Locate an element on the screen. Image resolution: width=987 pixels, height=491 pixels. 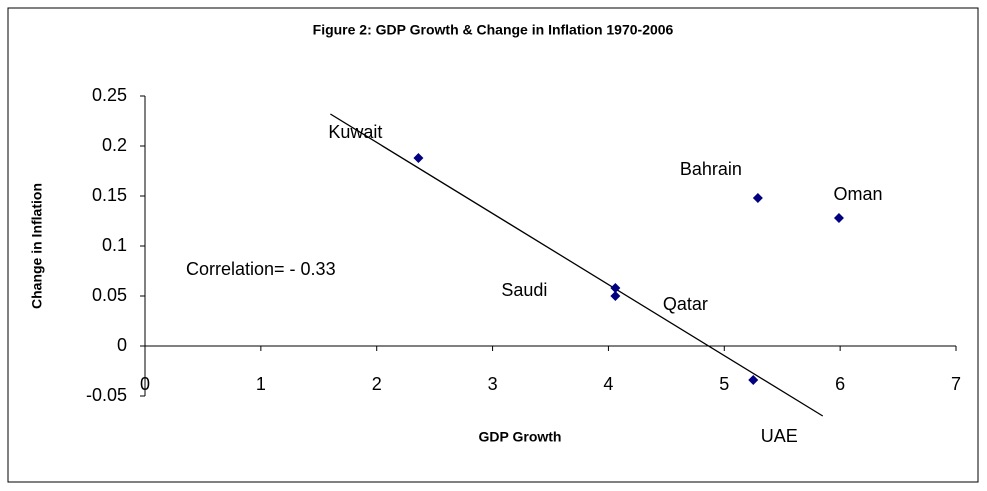
y-tick-label: 0.2 is located at coordinates (114, 145).